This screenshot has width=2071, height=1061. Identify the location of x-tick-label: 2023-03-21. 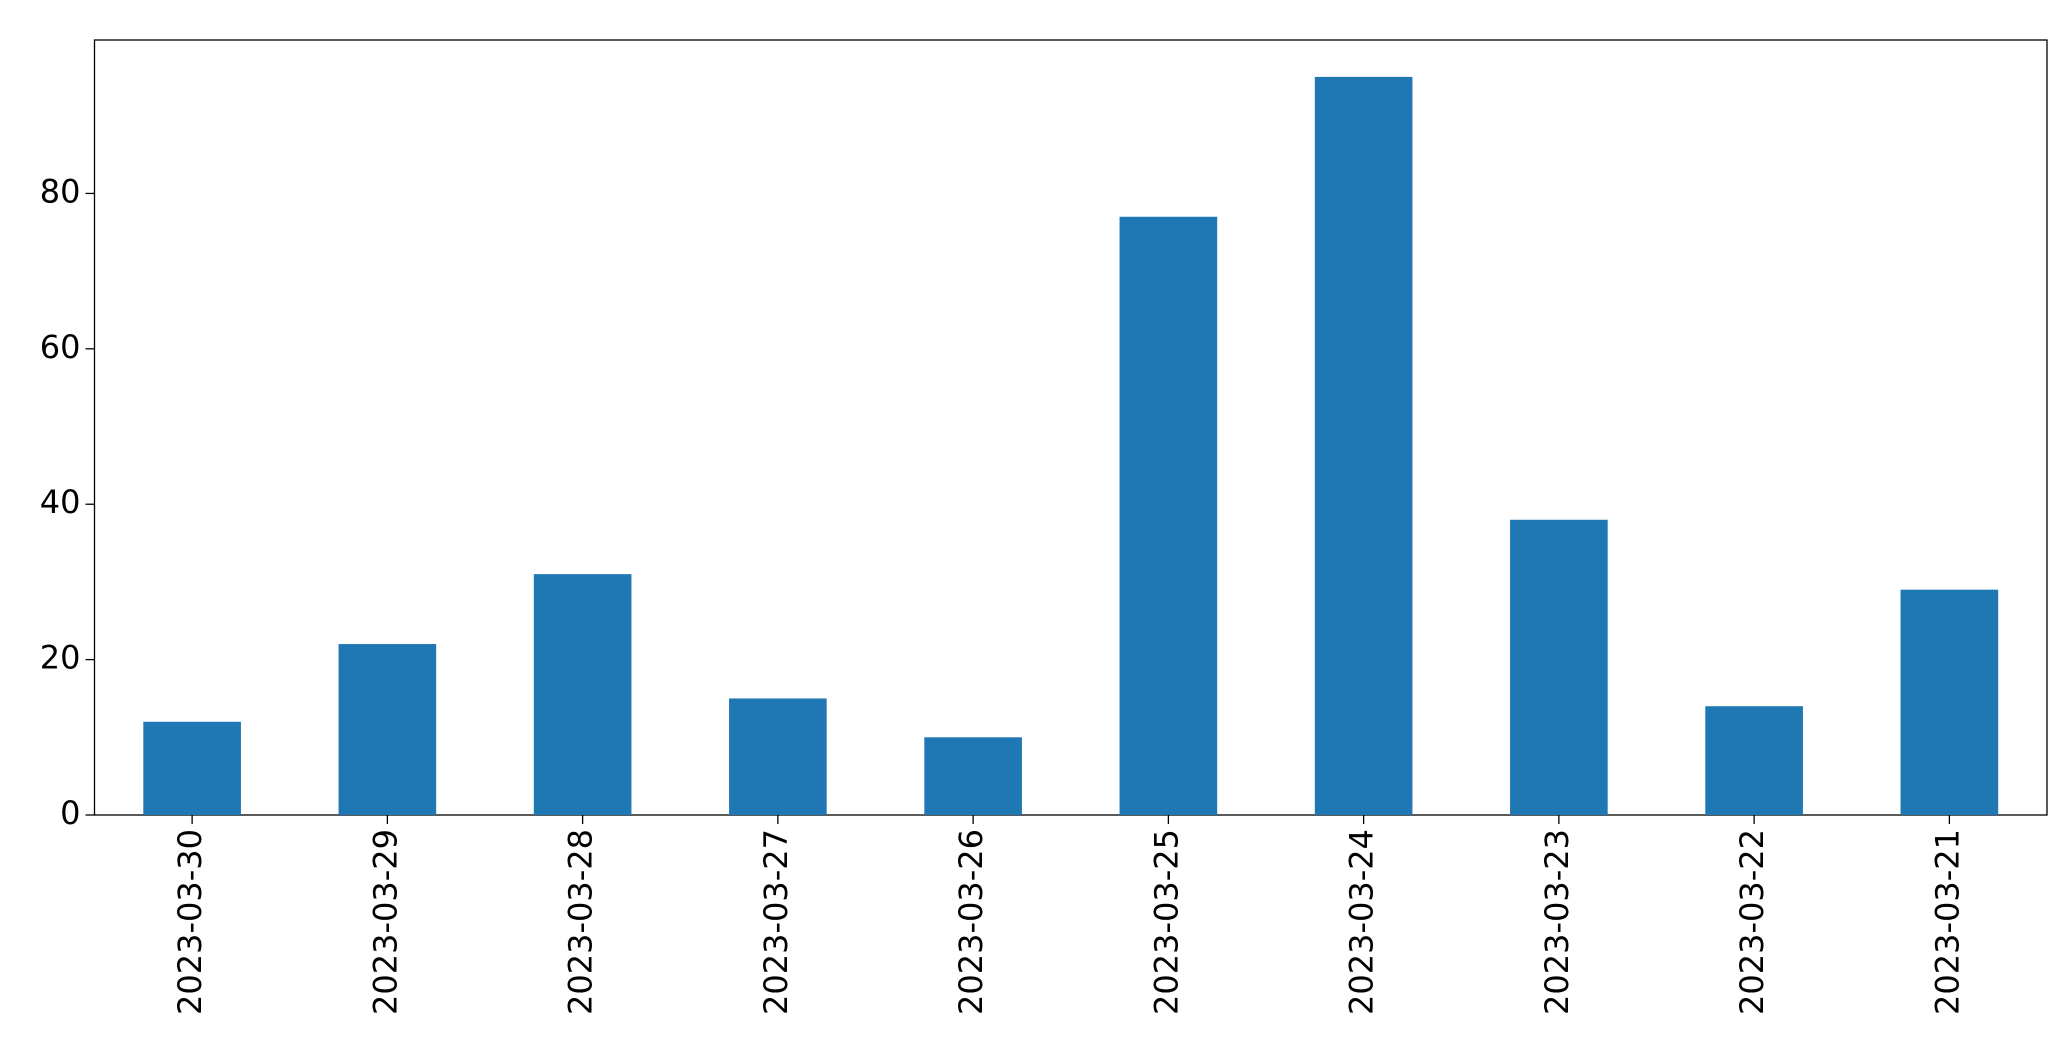
(1947, 922).